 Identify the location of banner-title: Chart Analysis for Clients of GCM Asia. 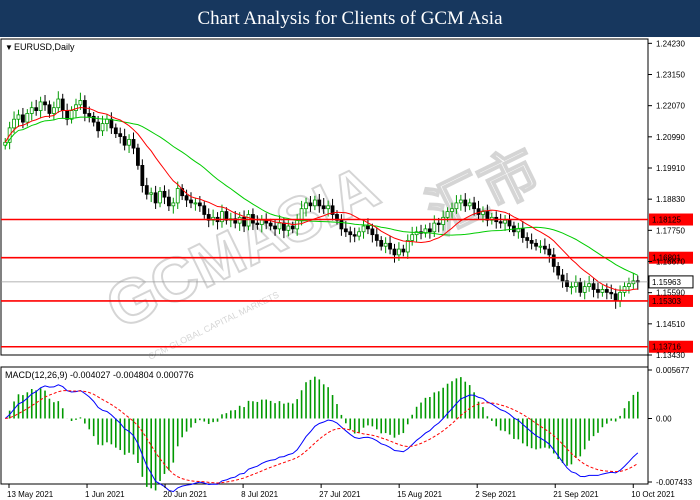
(350, 18).